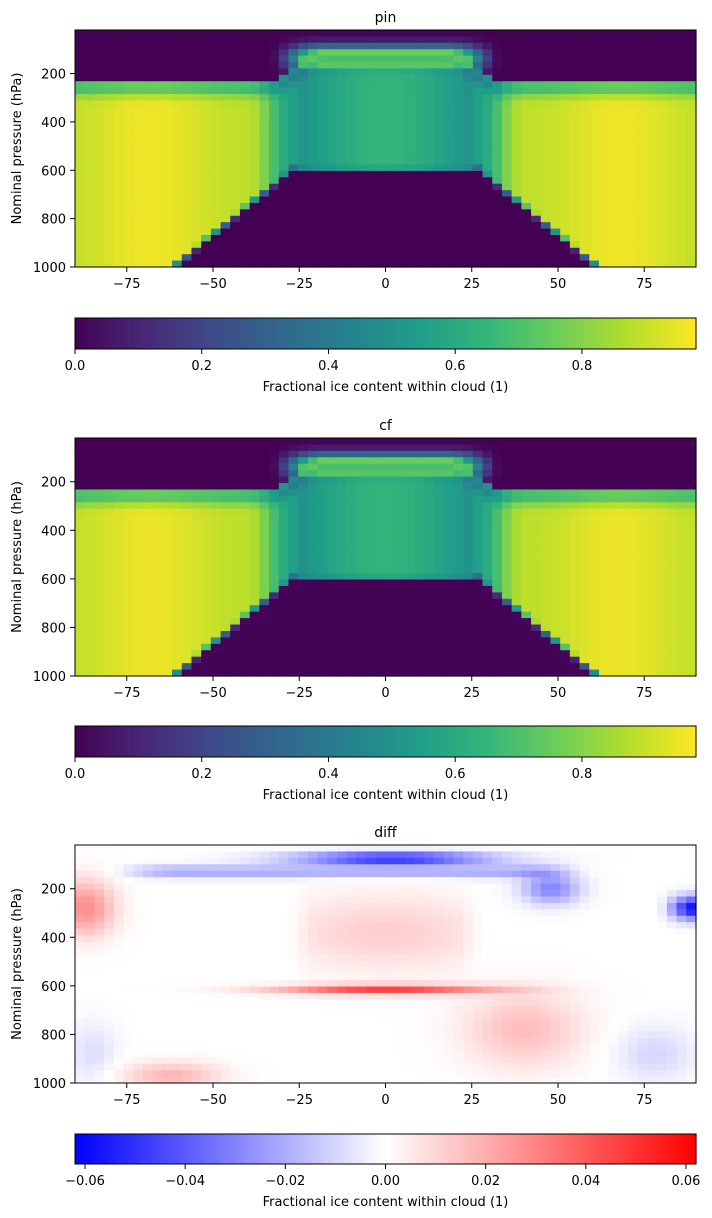 The image size is (712, 1218). I want to click on y-tick-label: 200, so click(53, 75).